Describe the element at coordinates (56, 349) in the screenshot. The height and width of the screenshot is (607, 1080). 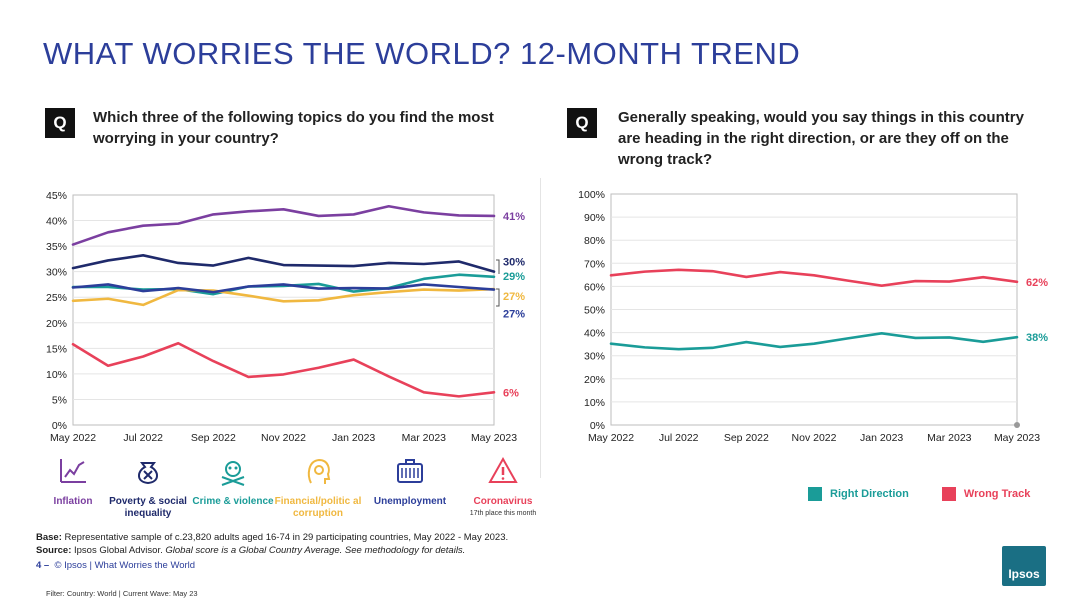
I see `y-tick-label: 15%` at that location.